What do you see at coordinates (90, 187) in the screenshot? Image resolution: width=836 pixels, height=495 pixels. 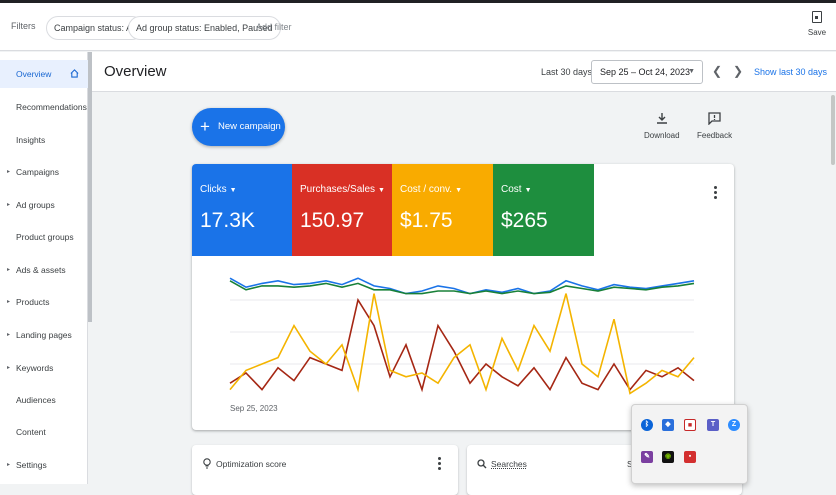 I see `sidebar-scrollbar` at bounding box center [90, 187].